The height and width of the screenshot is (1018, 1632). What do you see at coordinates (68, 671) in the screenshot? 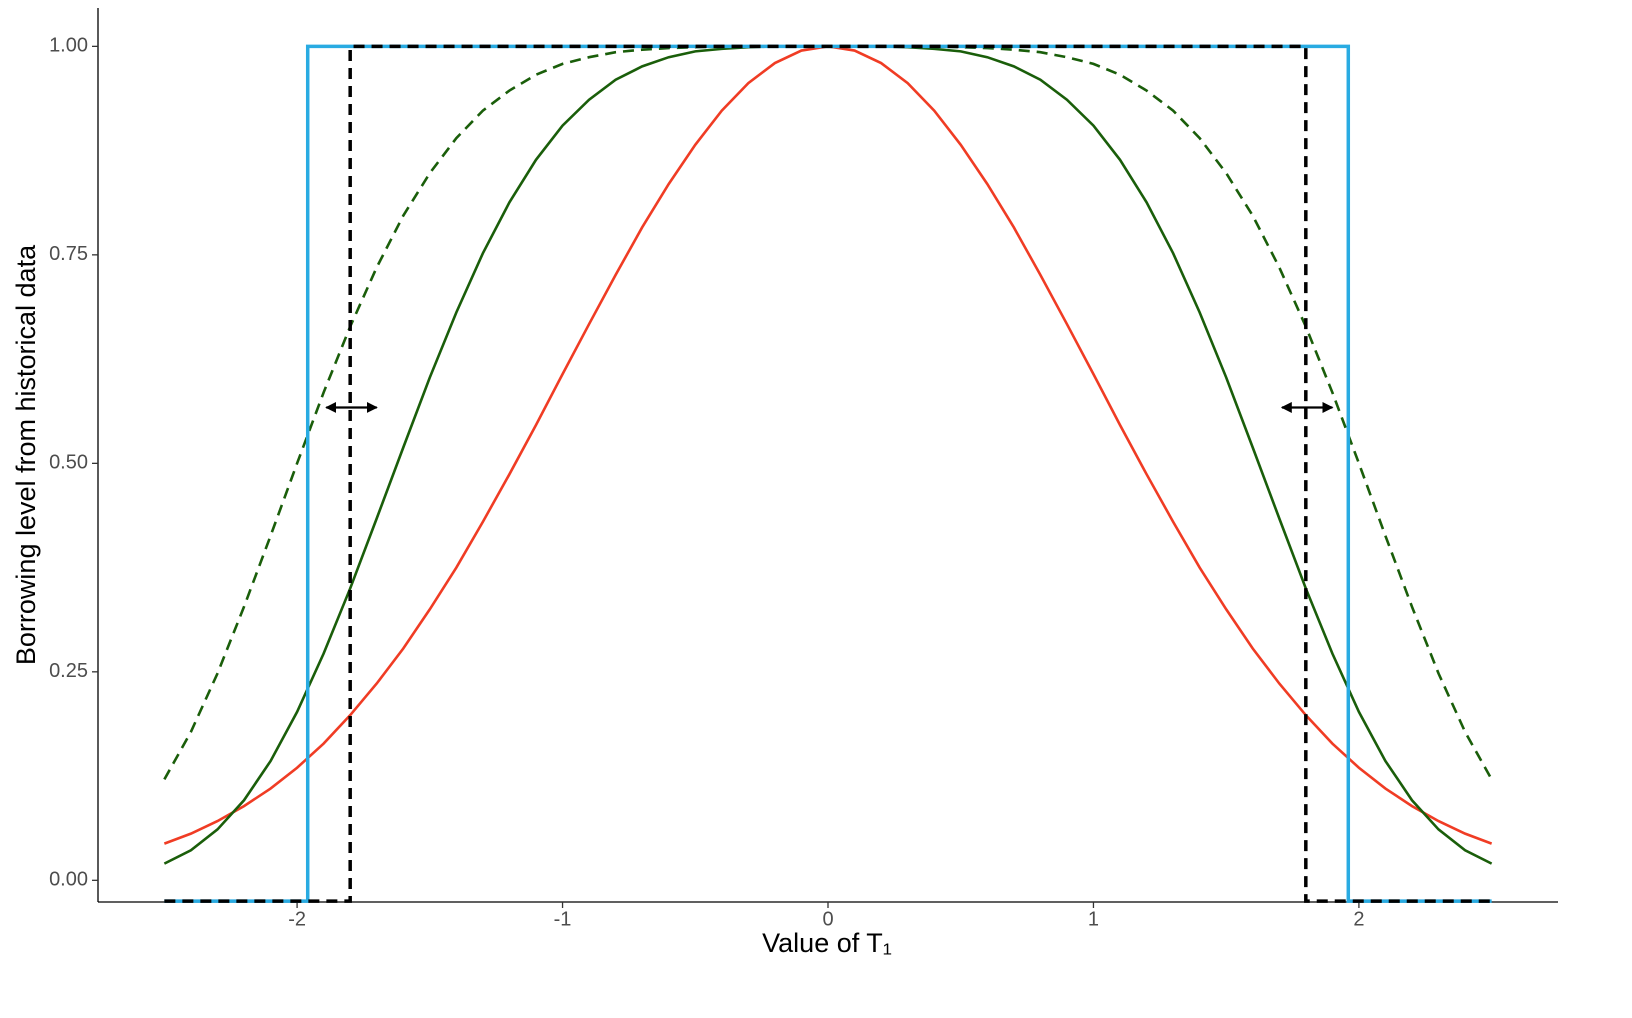
I see `y-tick-label: 0.25` at bounding box center [68, 671].